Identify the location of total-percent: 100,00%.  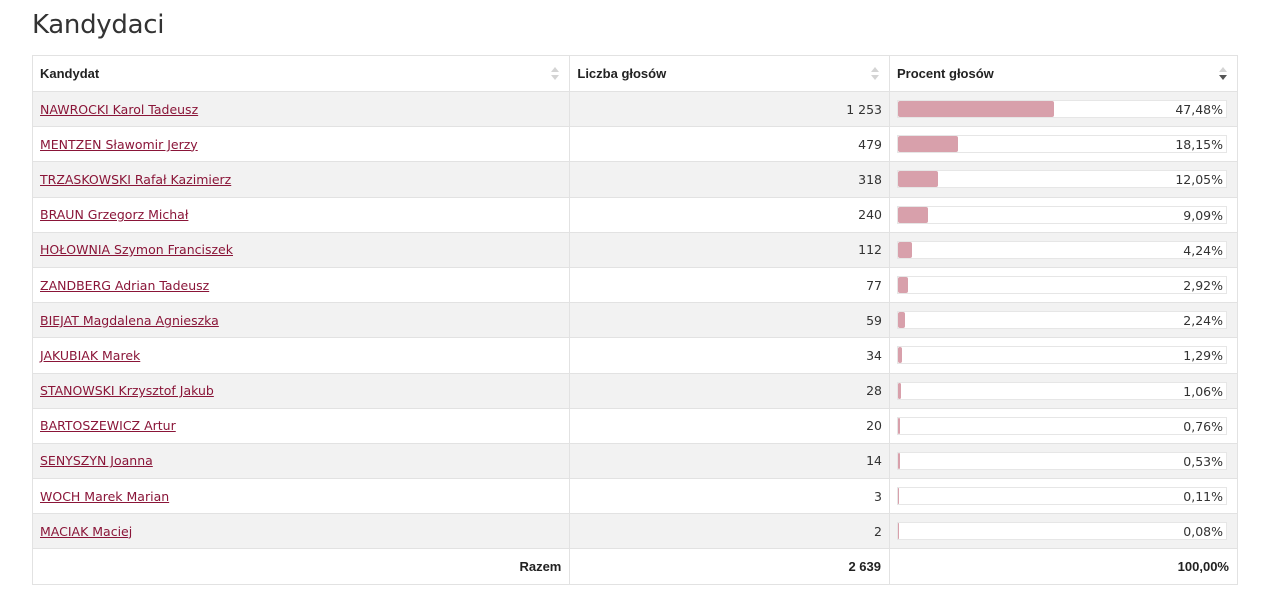
(1063, 567).